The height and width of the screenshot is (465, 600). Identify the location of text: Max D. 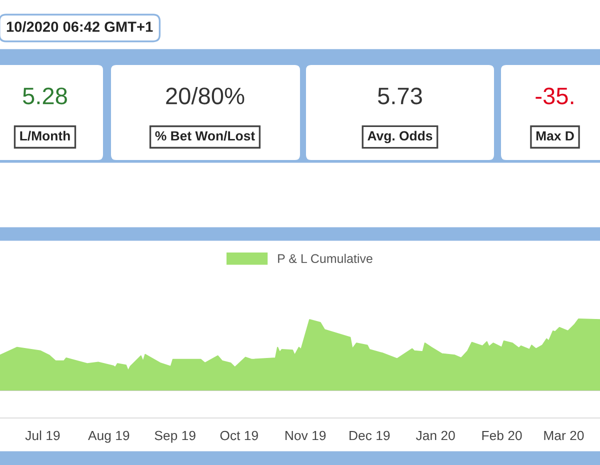
(555, 136).